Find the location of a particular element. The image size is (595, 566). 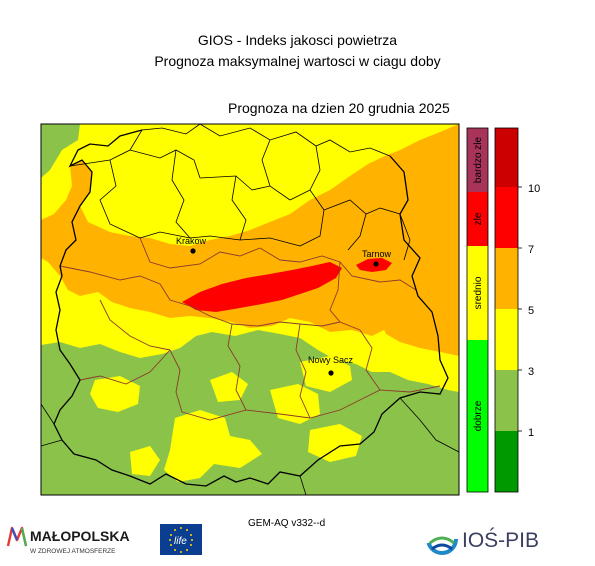

index-scale: 1 3 5 7 10 is located at coordinates (517, 310).